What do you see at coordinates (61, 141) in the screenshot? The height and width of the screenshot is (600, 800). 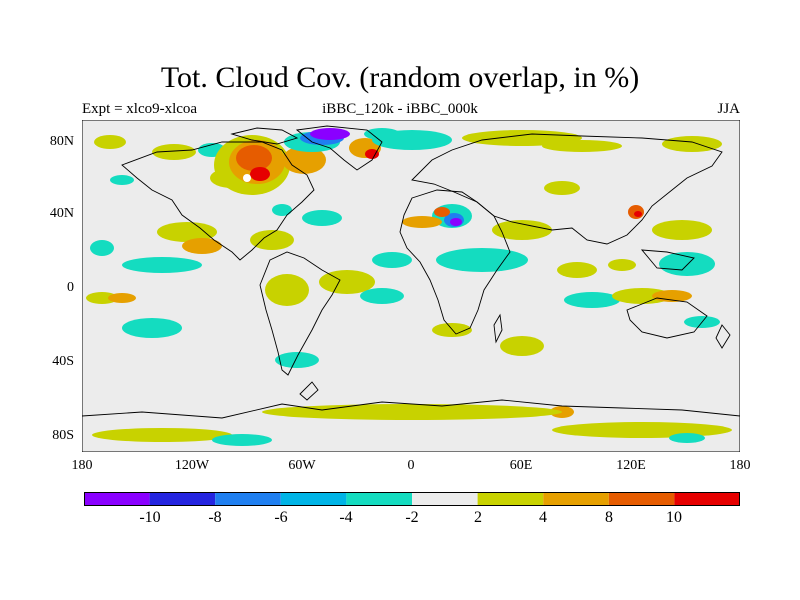 I see `lat-label-80n: 80N` at bounding box center [61, 141].